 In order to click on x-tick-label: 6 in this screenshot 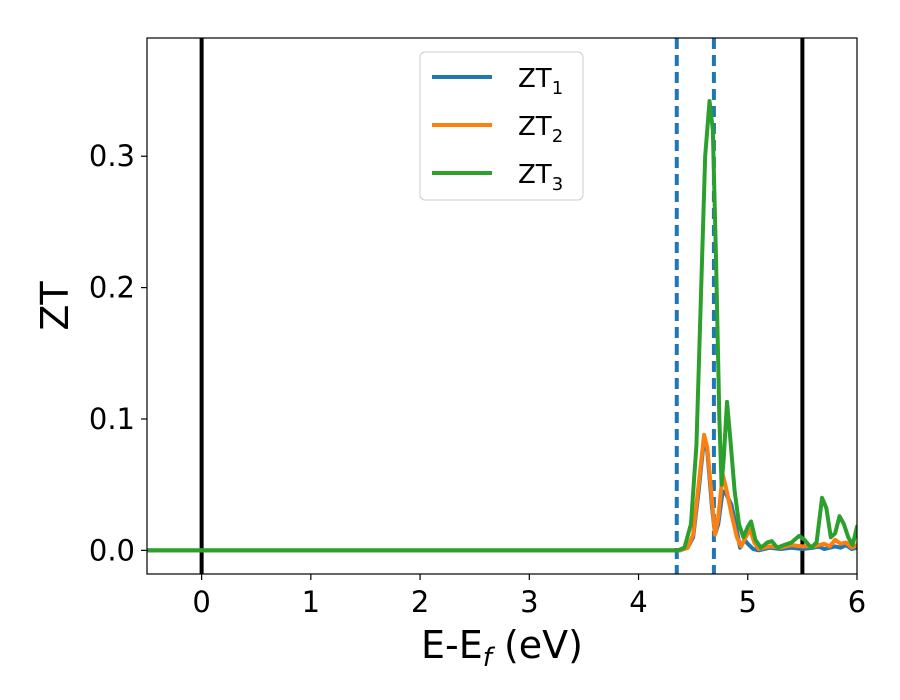, I will do `click(857, 602)`.